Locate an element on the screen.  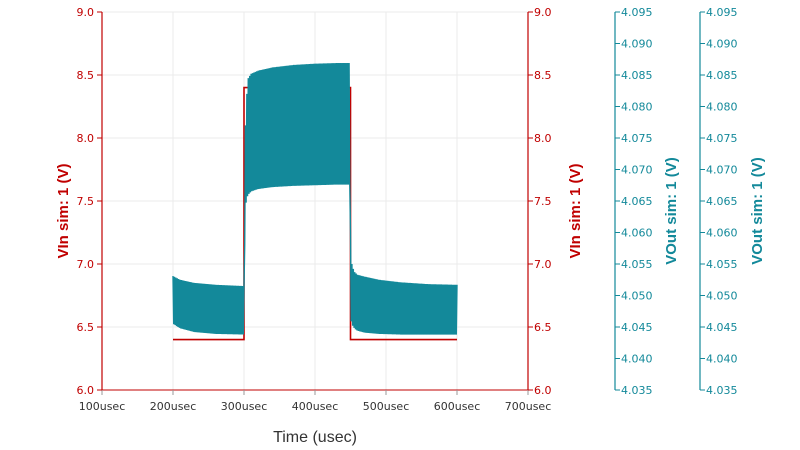
x-tick-label: 700usec is located at coordinates (528, 406).